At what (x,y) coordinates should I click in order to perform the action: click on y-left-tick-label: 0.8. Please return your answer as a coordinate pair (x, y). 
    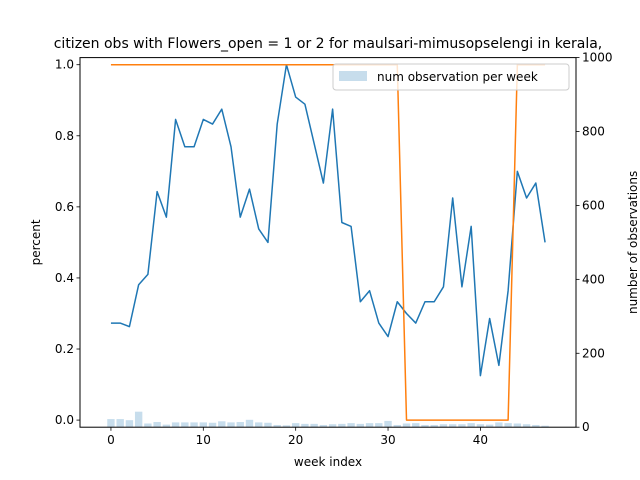
    Looking at the image, I should click on (64, 136).